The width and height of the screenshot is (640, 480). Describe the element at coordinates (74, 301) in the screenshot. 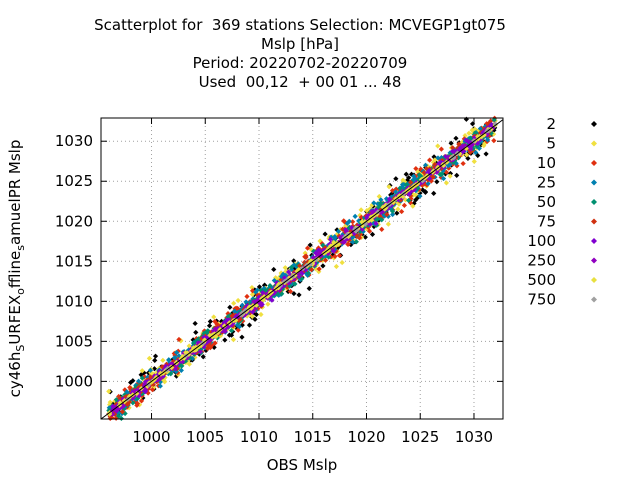

I see `y-tick-label: 1010` at that location.